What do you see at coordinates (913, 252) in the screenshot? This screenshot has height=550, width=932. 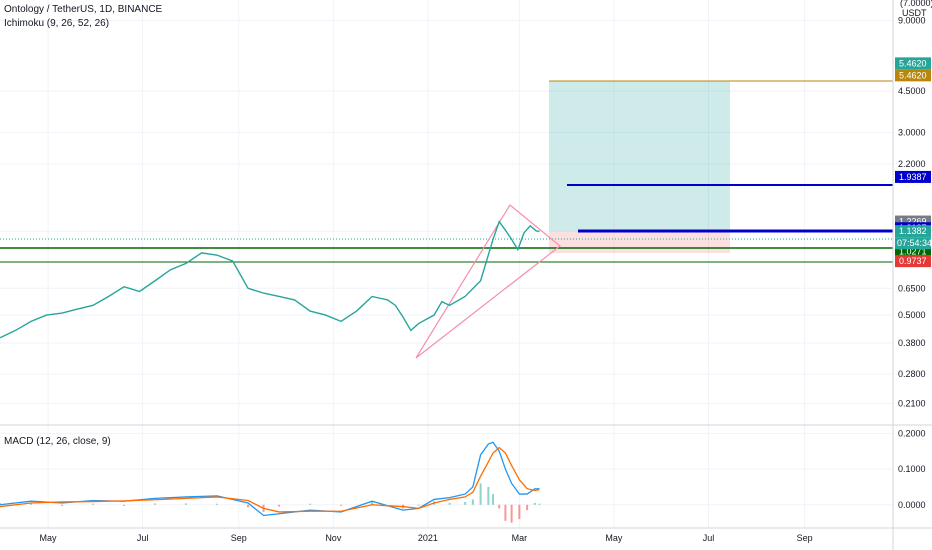 I see `green-level-badge-text: 1.0271` at bounding box center [913, 252].